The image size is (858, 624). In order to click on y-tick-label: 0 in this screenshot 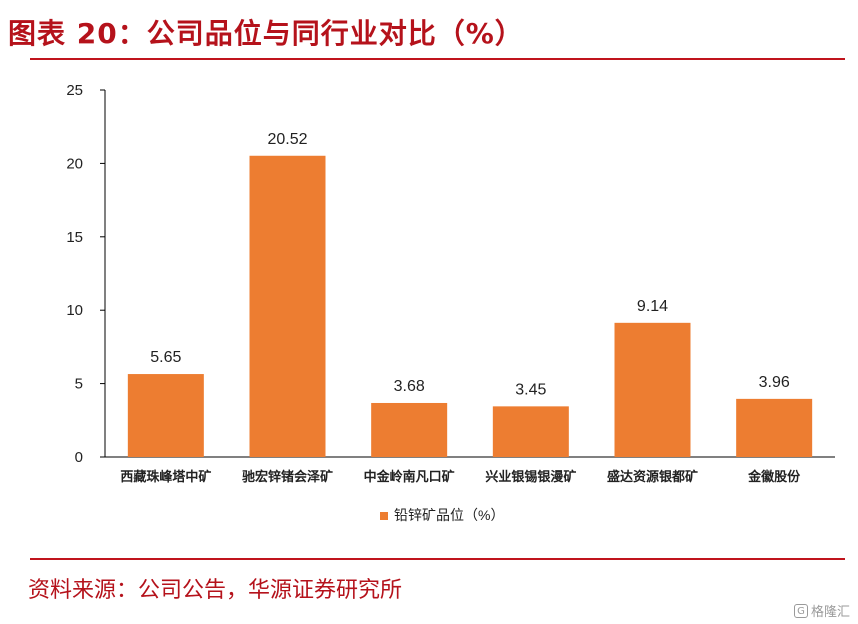, I will do `click(79, 457)`.